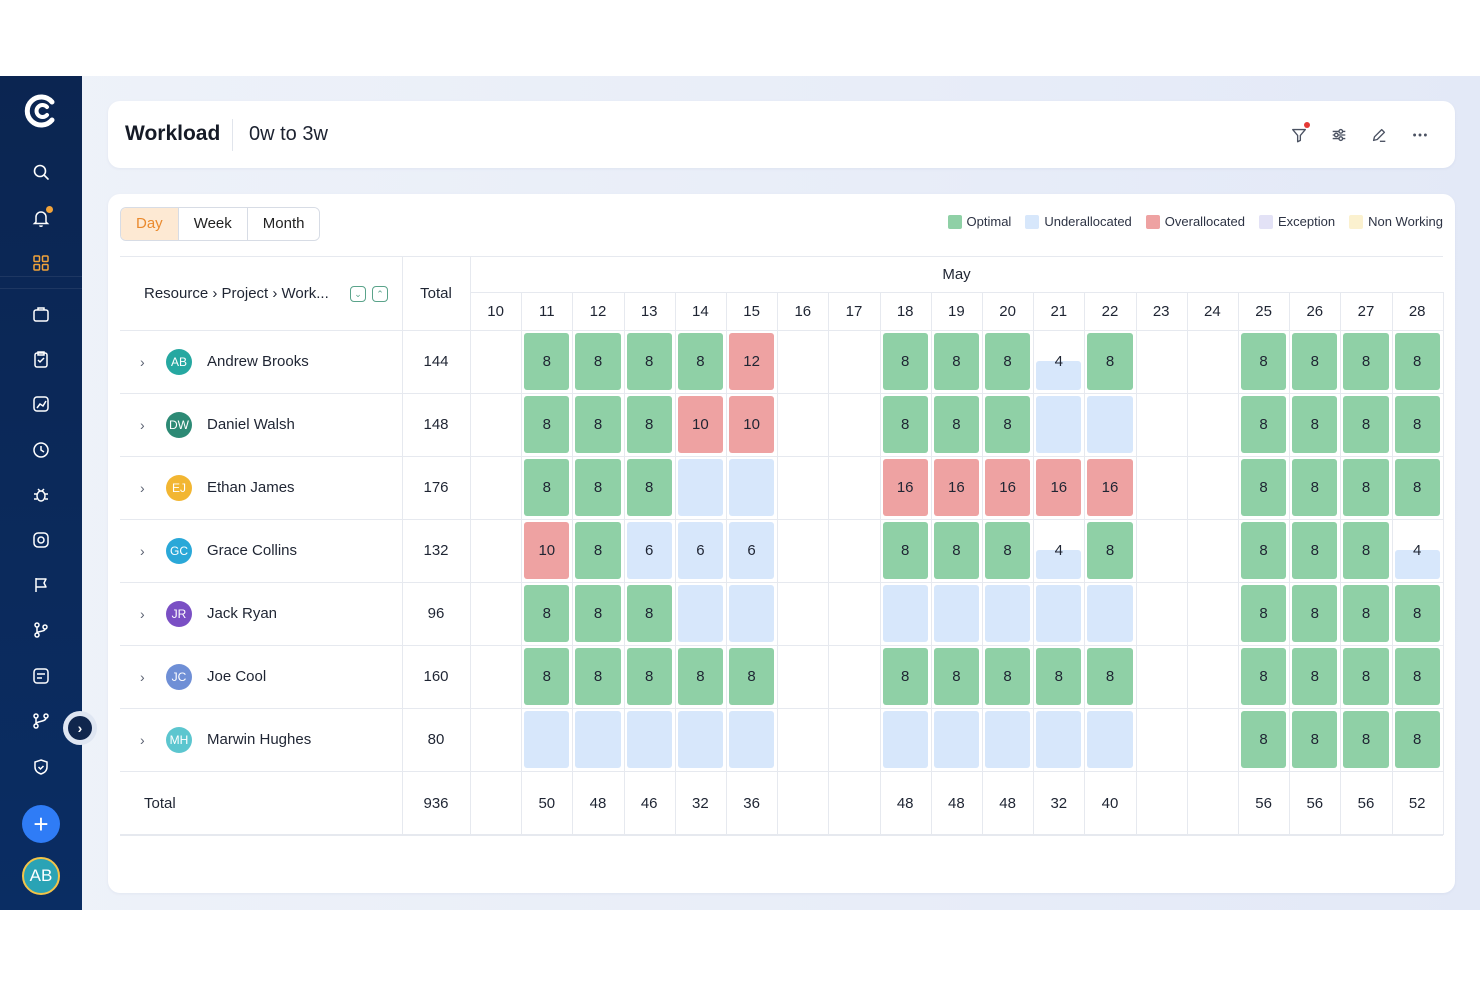 This screenshot has width=1480, height=987. What do you see at coordinates (41, 359) in the screenshot?
I see `clipboard-icon` at bounding box center [41, 359].